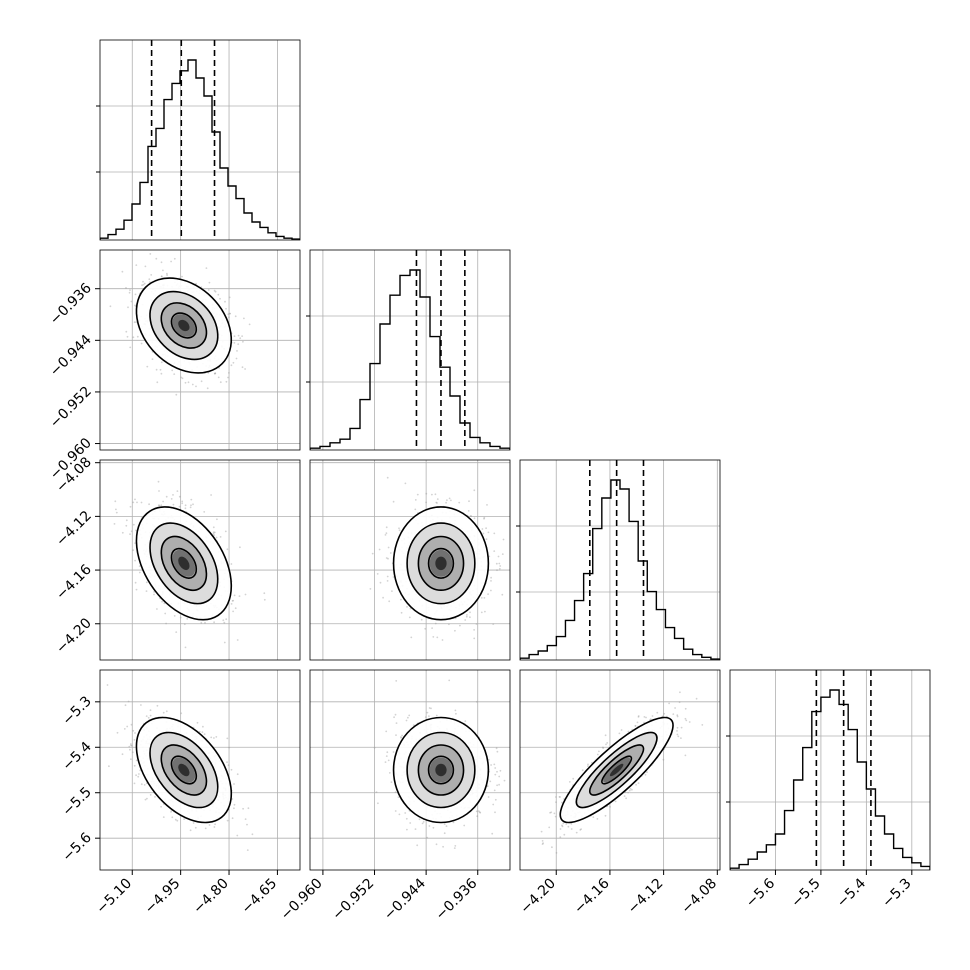  What do you see at coordinates (441, 770) in the screenshot?
I see `contour-level` at bounding box center [441, 770].